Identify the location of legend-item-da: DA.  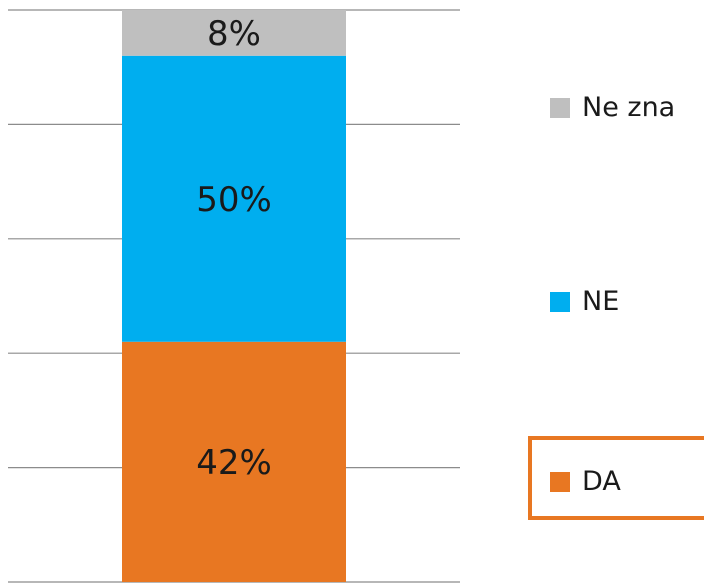
(627, 481).